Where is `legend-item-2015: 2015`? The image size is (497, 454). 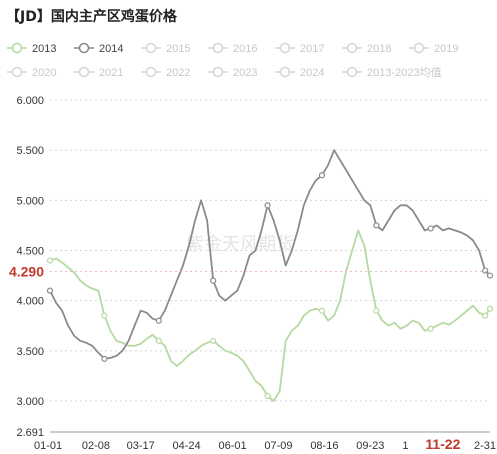
legend-item-2015: 2015 is located at coordinates (178, 49).